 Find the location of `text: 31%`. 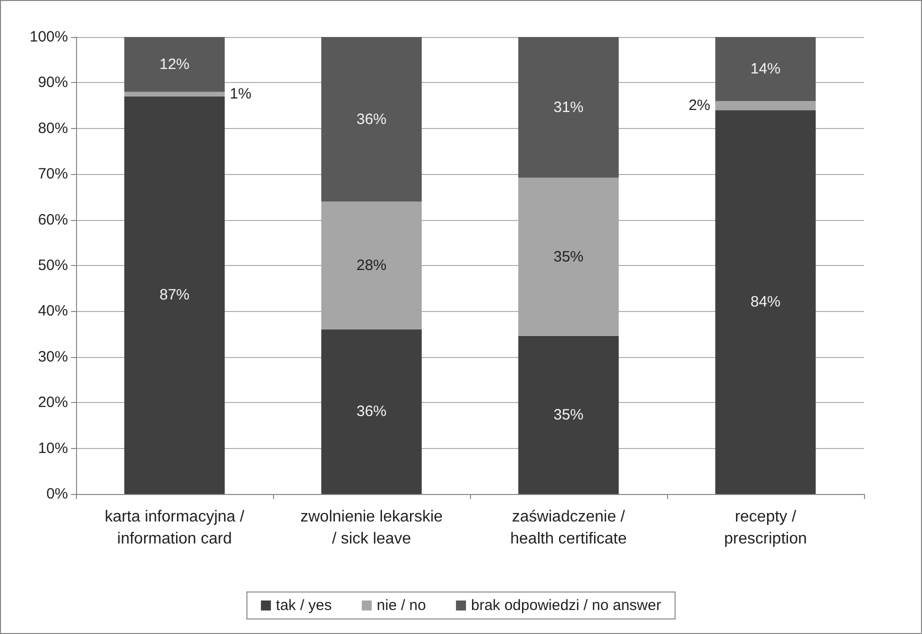

text: 31% is located at coordinates (568, 107).